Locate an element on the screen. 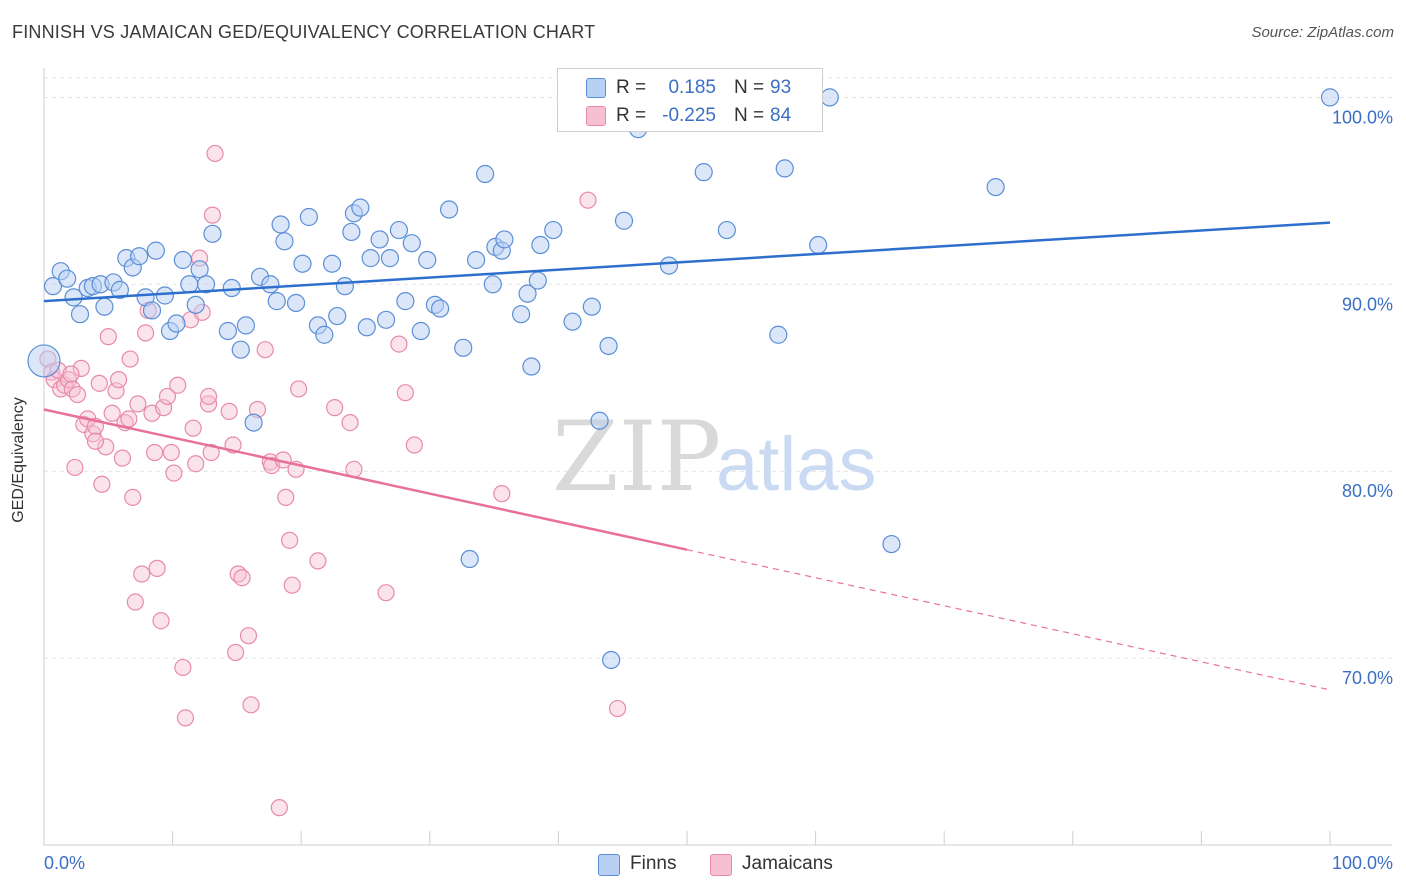 The image size is (1406, 892). bottom-legend-finns: Finns is located at coordinates (648, 864).